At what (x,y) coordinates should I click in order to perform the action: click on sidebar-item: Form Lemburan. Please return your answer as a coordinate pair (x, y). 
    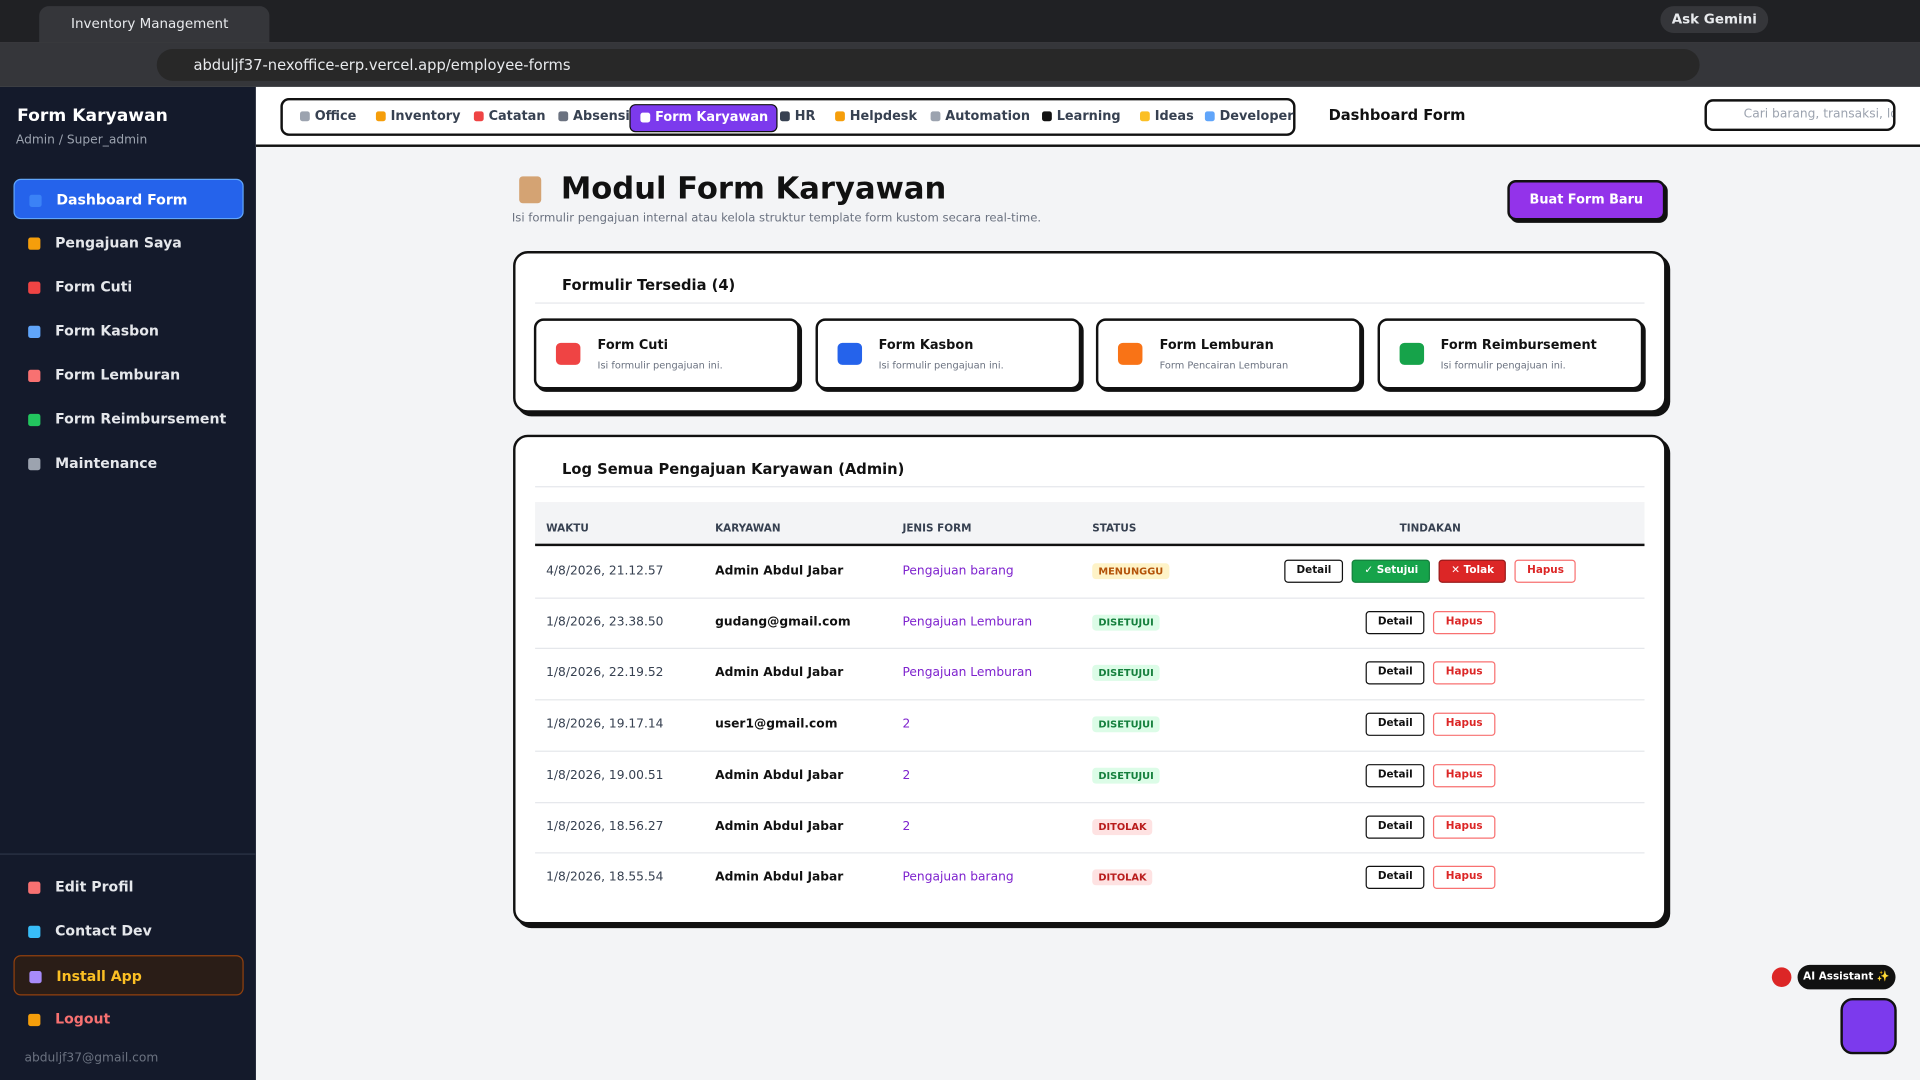
    Looking at the image, I should click on (128, 375).